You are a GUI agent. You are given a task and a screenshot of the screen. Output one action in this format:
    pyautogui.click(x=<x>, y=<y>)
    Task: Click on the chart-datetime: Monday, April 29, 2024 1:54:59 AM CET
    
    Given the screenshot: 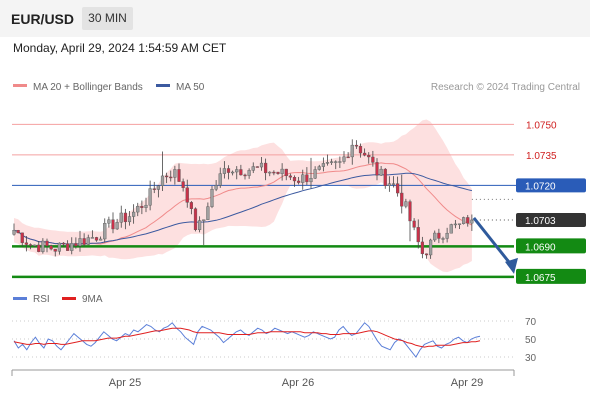 What is the action you would take?
    pyautogui.click(x=120, y=48)
    